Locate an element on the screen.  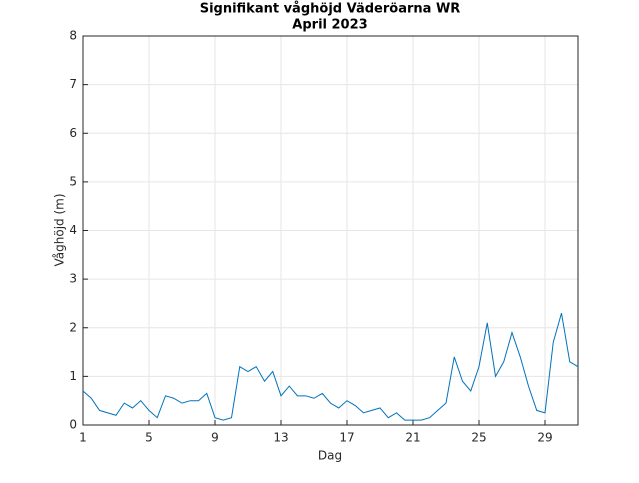
y-tick-label: 1 is located at coordinates (73, 376).